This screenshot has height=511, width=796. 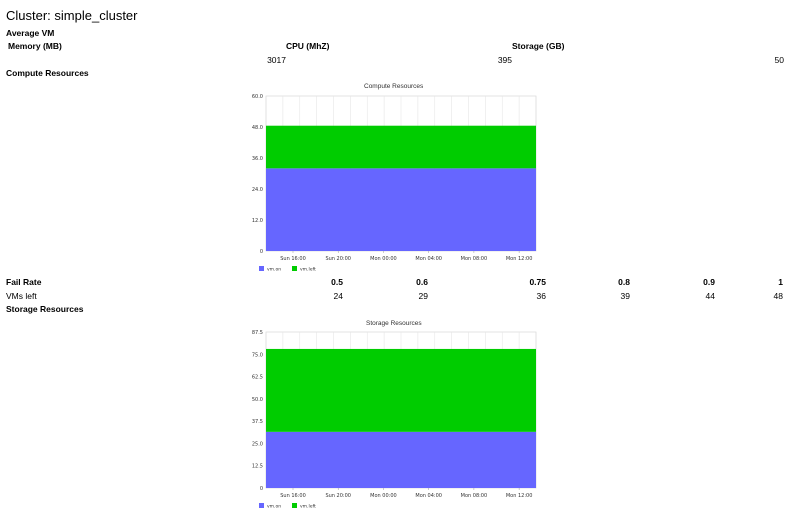 What do you see at coordinates (257, 467) in the screenshot?
I see `y-tick-label: 12.5` at bounding box center [257, 467].